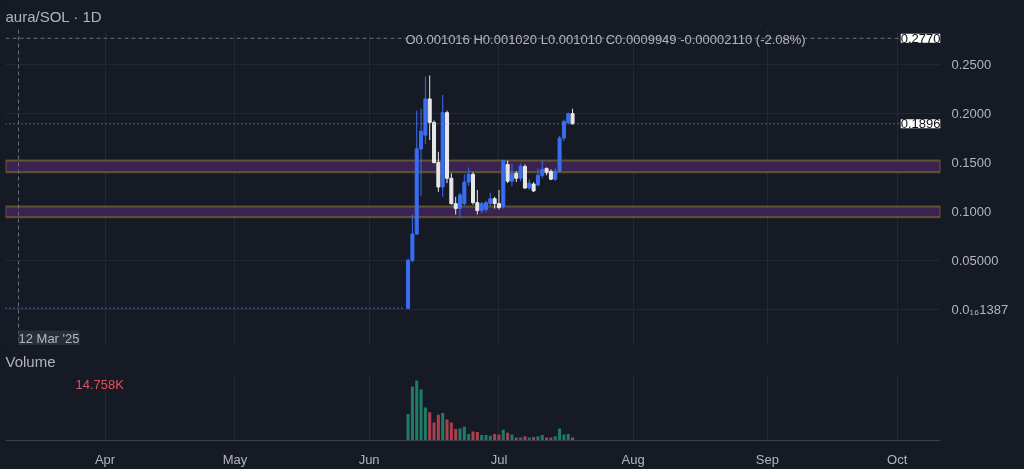  I want to click on y-tick-label: 0.1500, so click(971, 163).